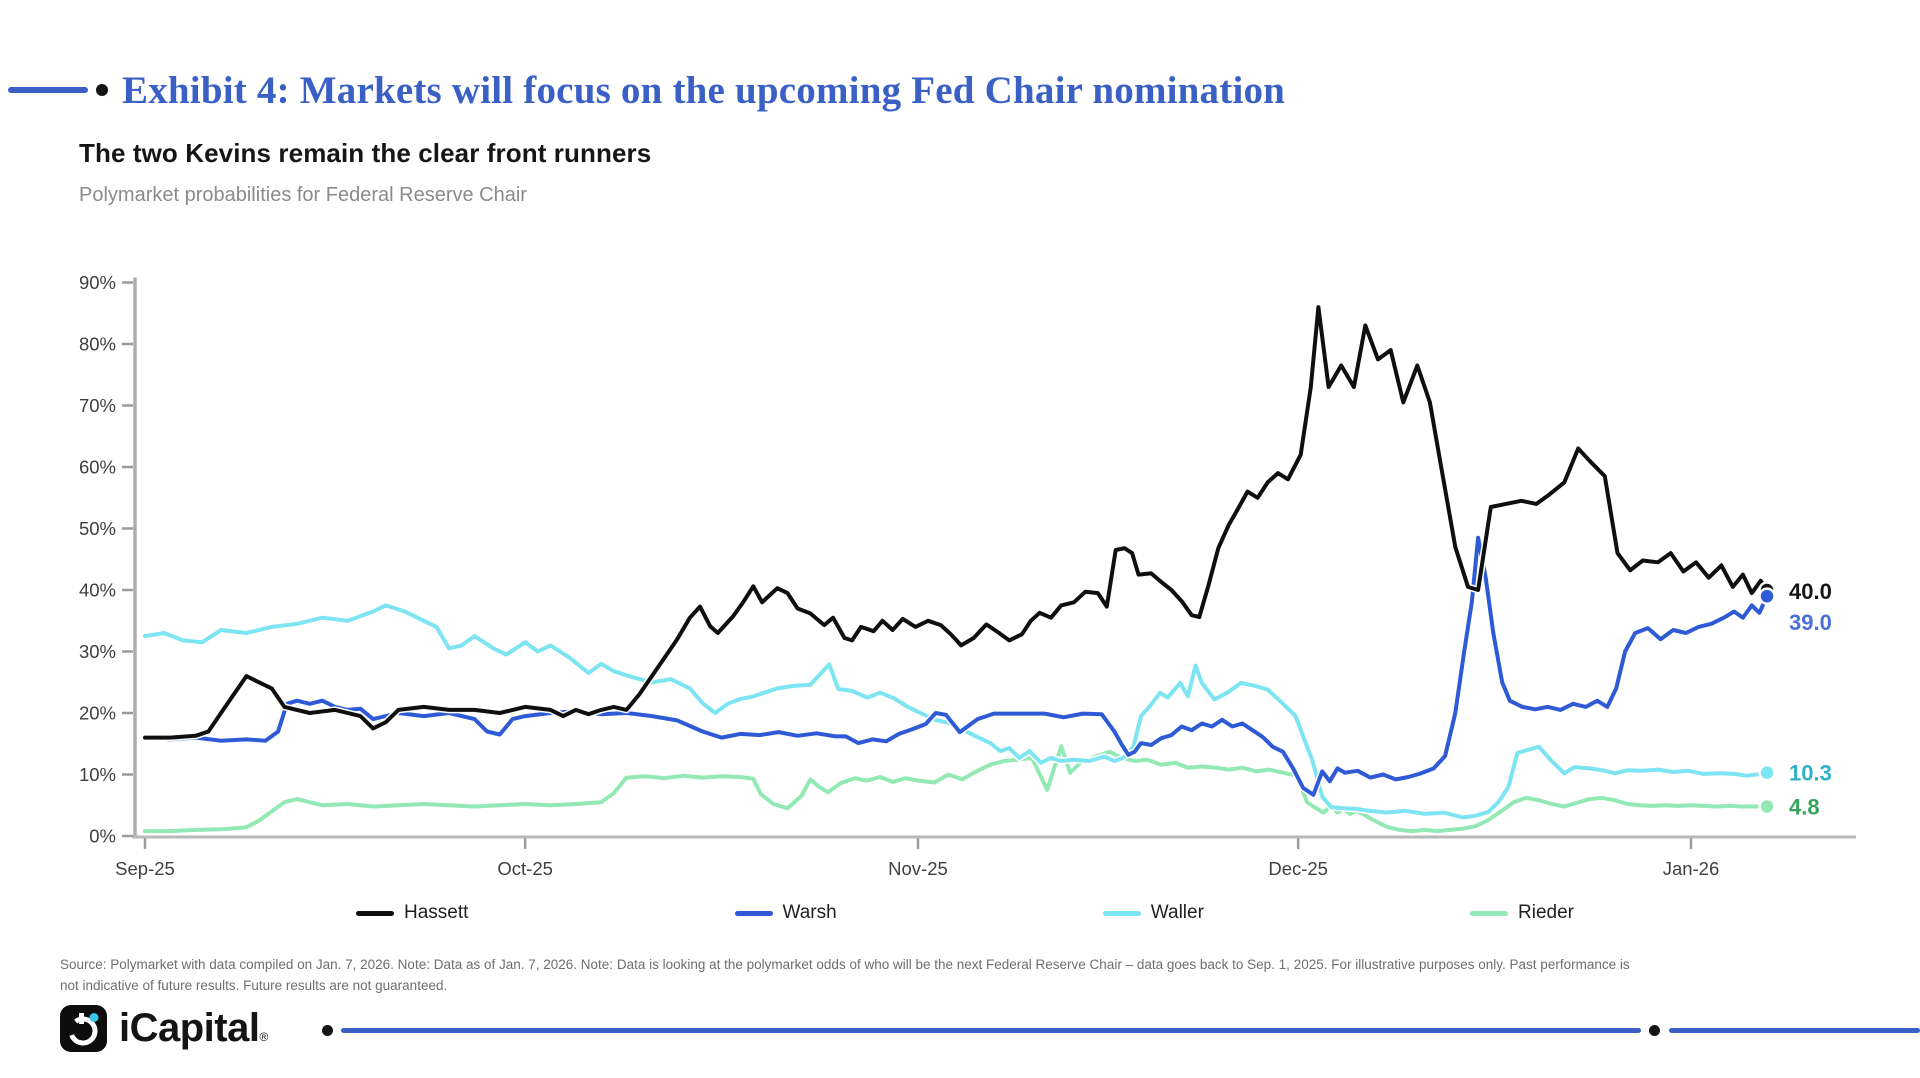  Describe the element at coordinates (525, 868) in the screenshot. I see `x-tick-label: Oct-25` at that location.